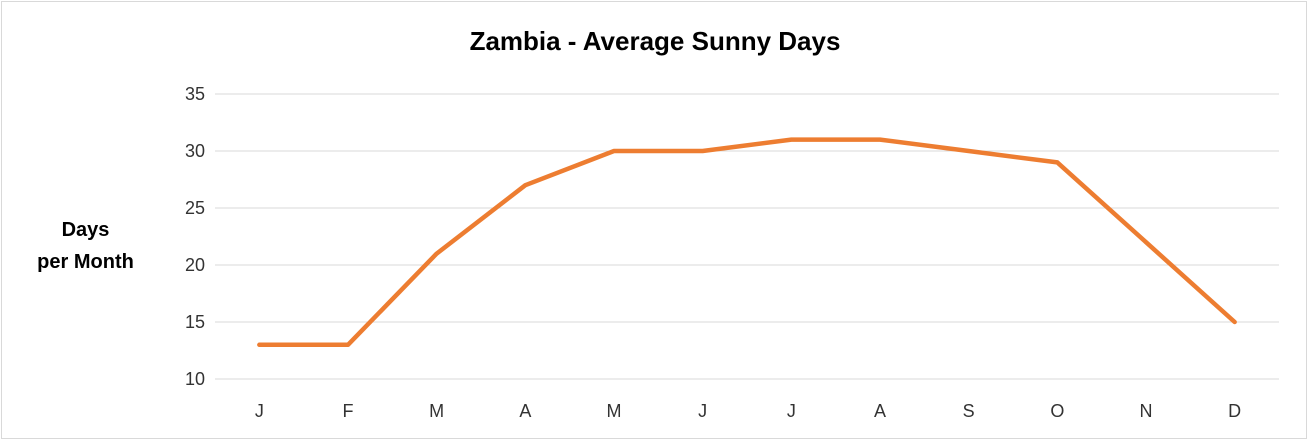 The image size is (1310, 442). Describe the element at coordinates (1234, 411) in the screenshot. I see `x-tick-label: D` at that location.